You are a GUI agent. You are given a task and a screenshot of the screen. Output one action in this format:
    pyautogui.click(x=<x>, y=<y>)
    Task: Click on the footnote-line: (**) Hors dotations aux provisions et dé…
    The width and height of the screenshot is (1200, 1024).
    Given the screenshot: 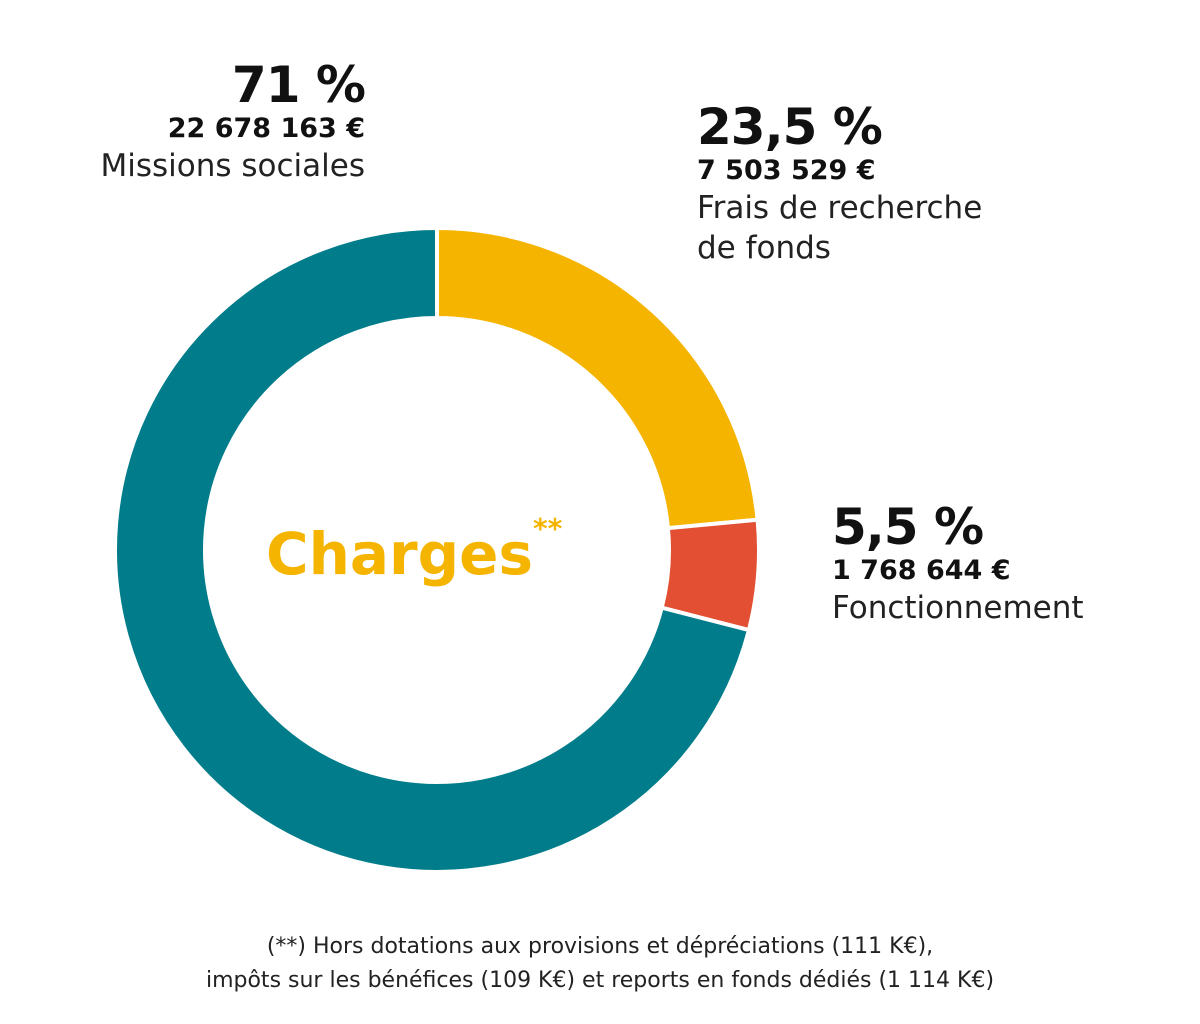 What is the action you would take?
    pyautogui.click(x=600, y=946)
    